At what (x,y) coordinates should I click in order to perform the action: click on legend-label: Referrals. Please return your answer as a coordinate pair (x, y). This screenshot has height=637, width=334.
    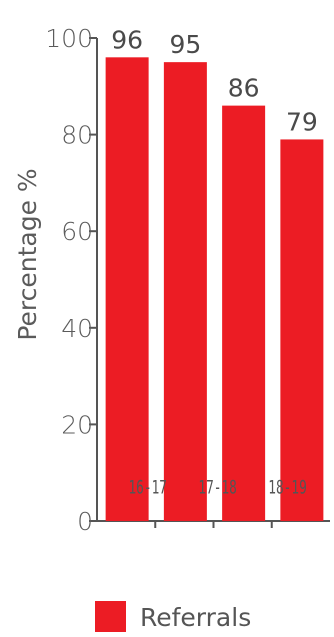
    Looking at the image, I should click on (195, 617).